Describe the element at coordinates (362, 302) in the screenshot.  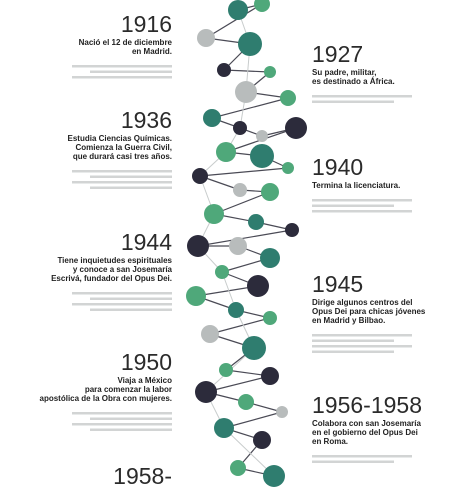
I see `event-headline: Dirige algunos centros del` at that location.